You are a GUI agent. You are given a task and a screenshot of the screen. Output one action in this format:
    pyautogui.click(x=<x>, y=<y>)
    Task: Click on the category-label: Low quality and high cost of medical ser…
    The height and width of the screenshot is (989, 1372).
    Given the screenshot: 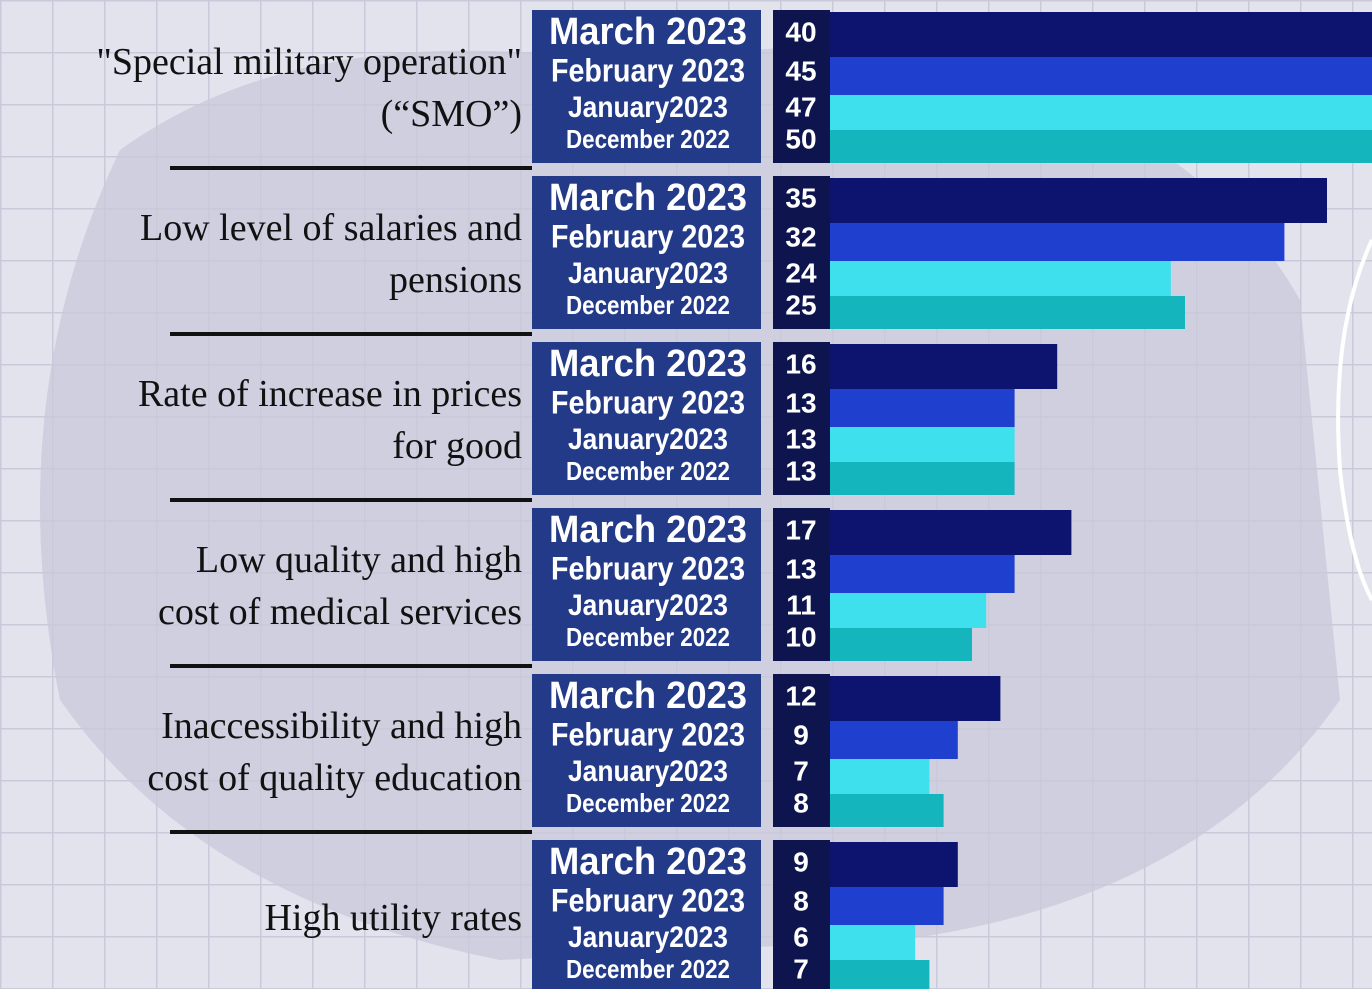 What is the action you would take?
    pyautogui.click(x=339, y=586)
    